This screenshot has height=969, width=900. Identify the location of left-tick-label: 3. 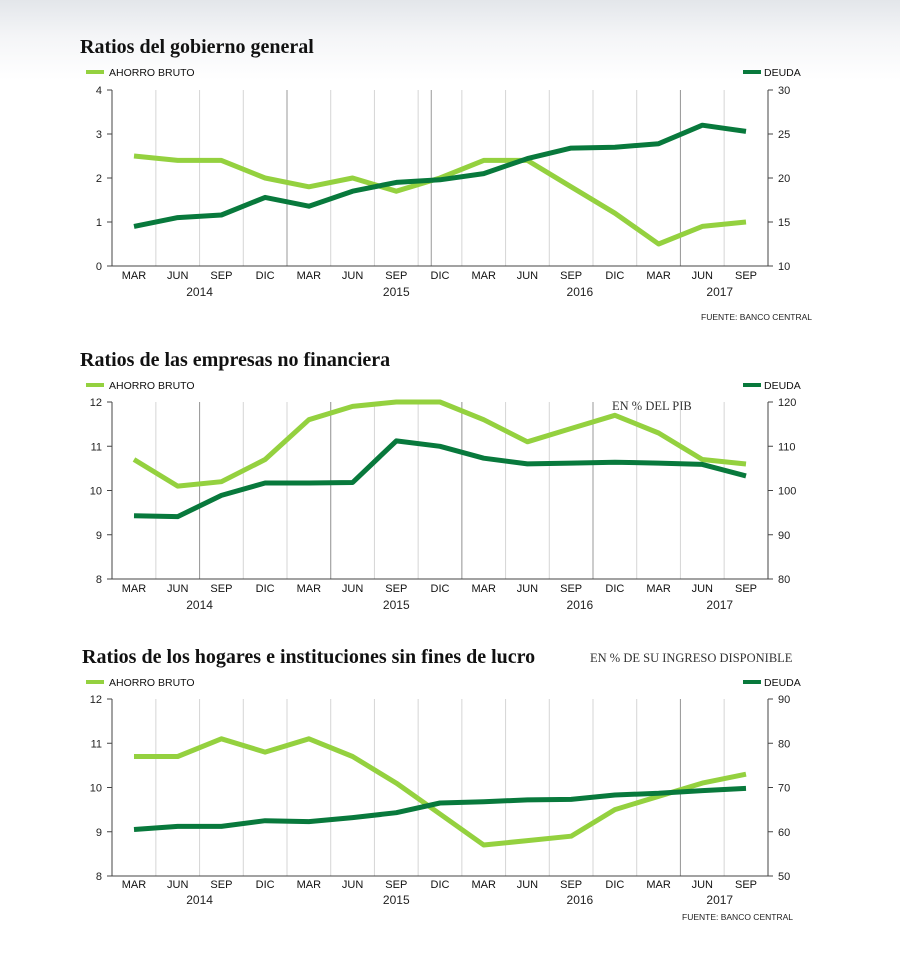
(99, 135).